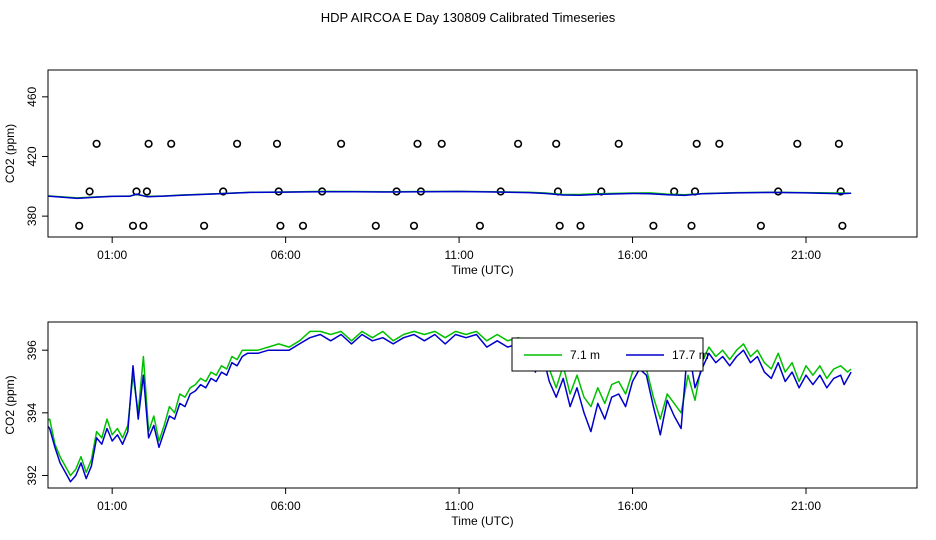  Describe the element at coordinates (32, 97) in the screenshot. I see `y-tick-label: 460` at that location.